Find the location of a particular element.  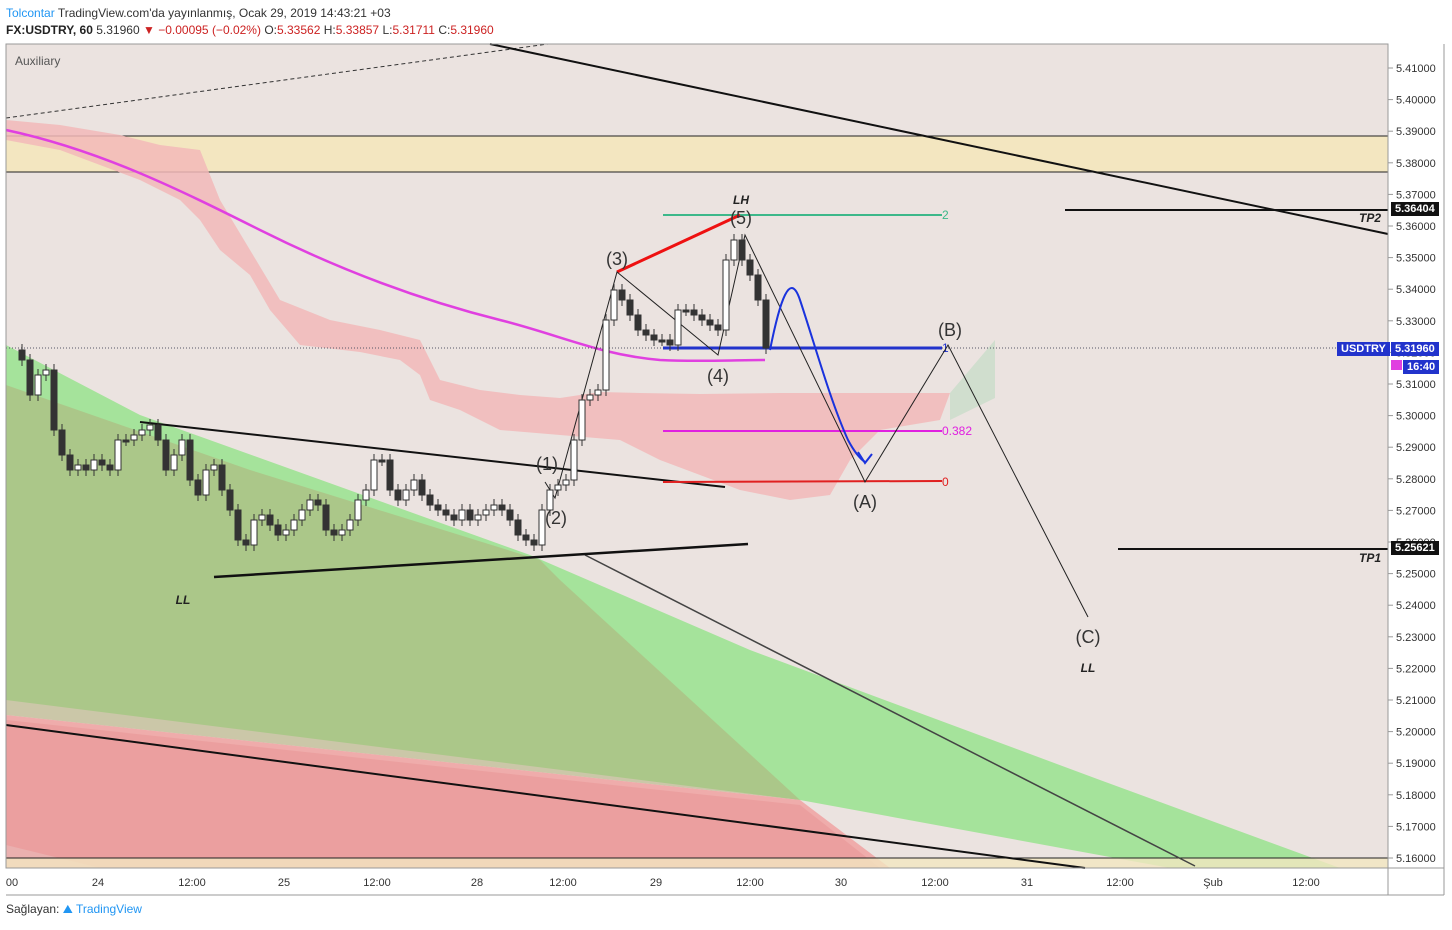

price-tick-label: 5.24000 is located at coordinates (1416, 606).